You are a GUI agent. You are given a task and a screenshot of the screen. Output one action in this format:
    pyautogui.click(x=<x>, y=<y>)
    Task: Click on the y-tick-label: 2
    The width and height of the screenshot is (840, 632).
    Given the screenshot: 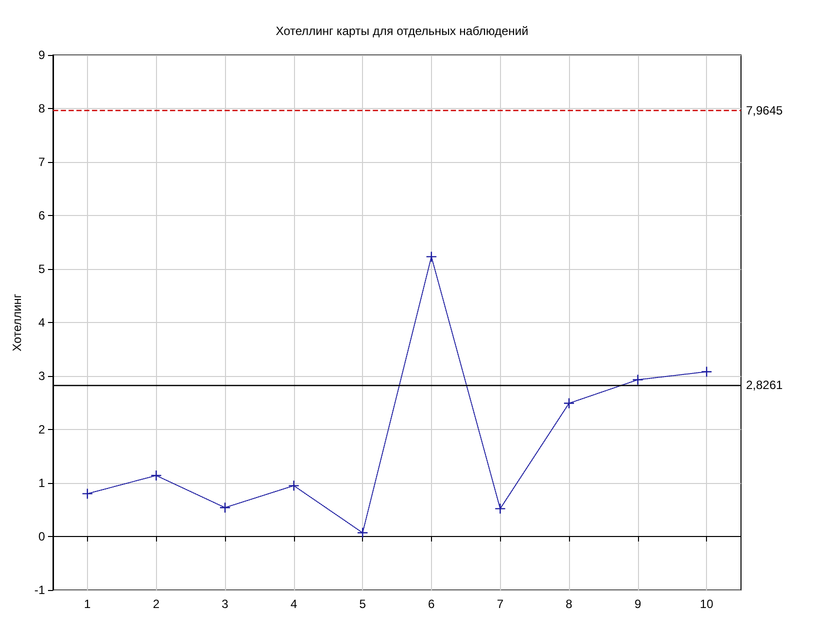 What is the action you would take?
    pyautogui.click(x=42, y=429)
    